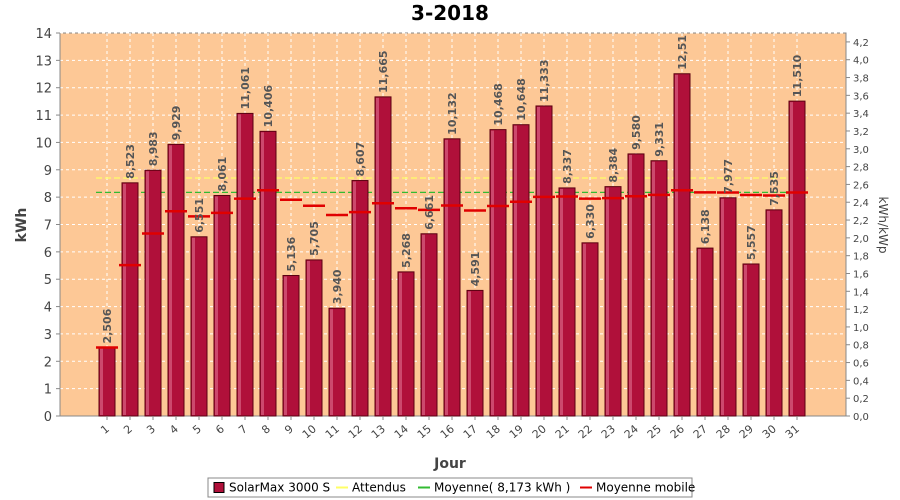 Image resolution: width=900 pixels, height=500 pixels. What do you see at coordinates (861, 310) in the screenshot?
I see `right-tick-label: 1,2` at bounding box center [861, 310].